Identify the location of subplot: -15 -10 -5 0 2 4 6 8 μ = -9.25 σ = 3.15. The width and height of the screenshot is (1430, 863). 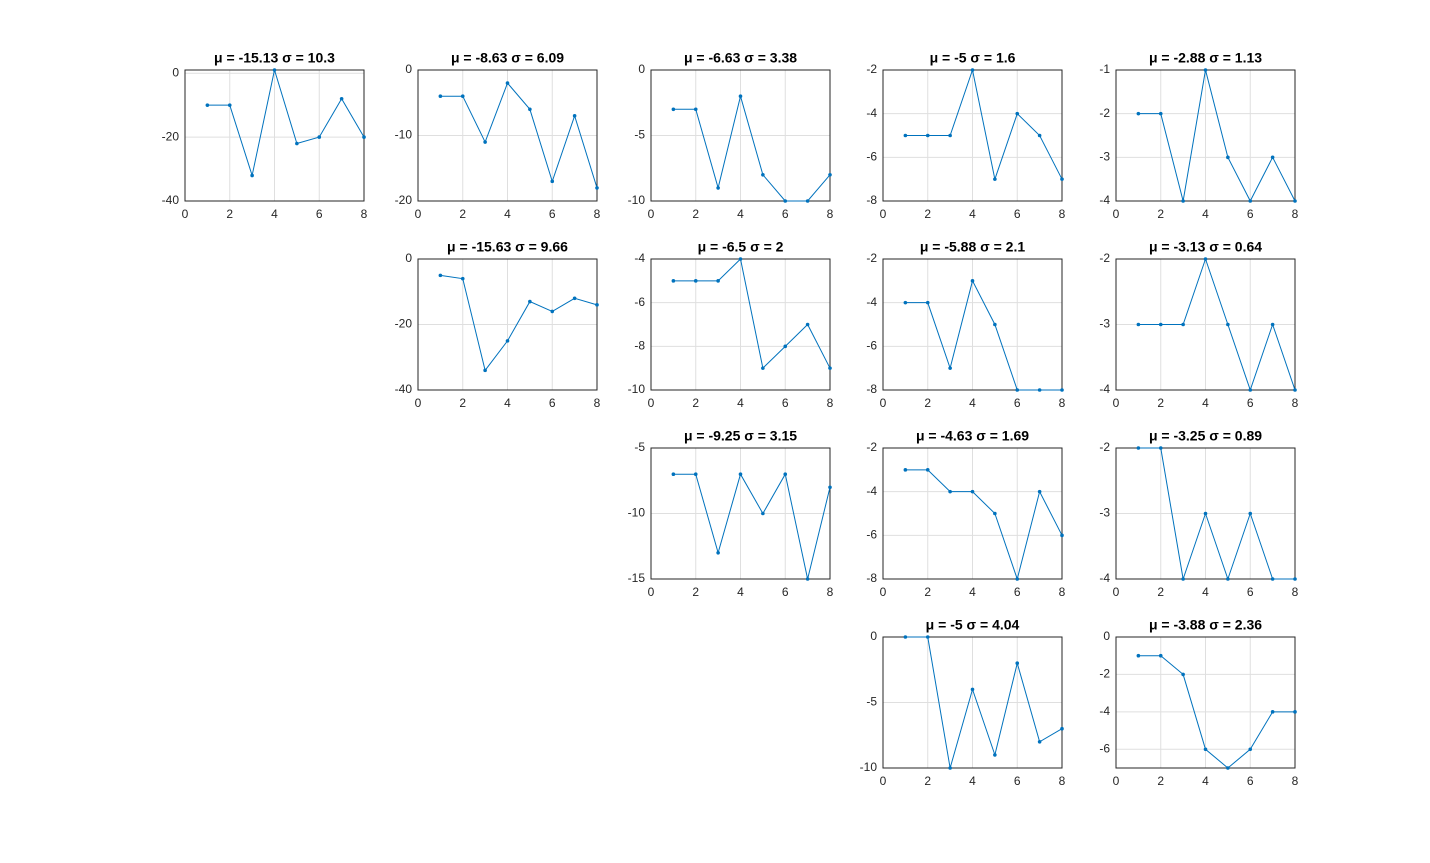
(731, 513).